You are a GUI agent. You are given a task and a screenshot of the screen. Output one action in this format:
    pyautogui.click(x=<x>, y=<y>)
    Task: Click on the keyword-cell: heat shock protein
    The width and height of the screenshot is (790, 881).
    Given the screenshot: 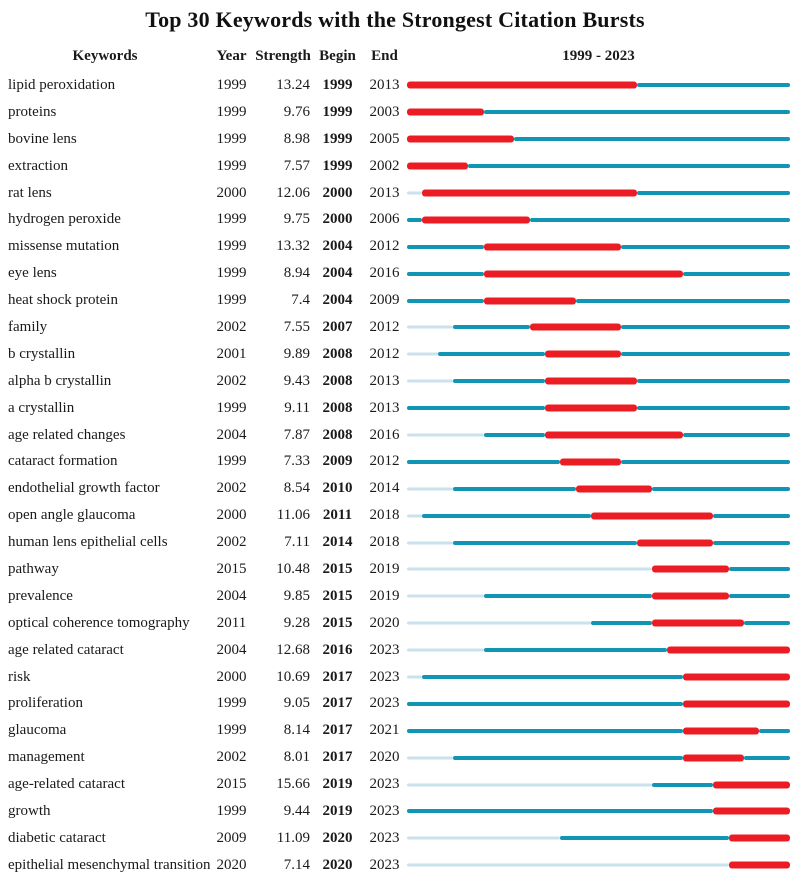 What is the action you would take?
    pyautogui.click(x=63, y=300)
    